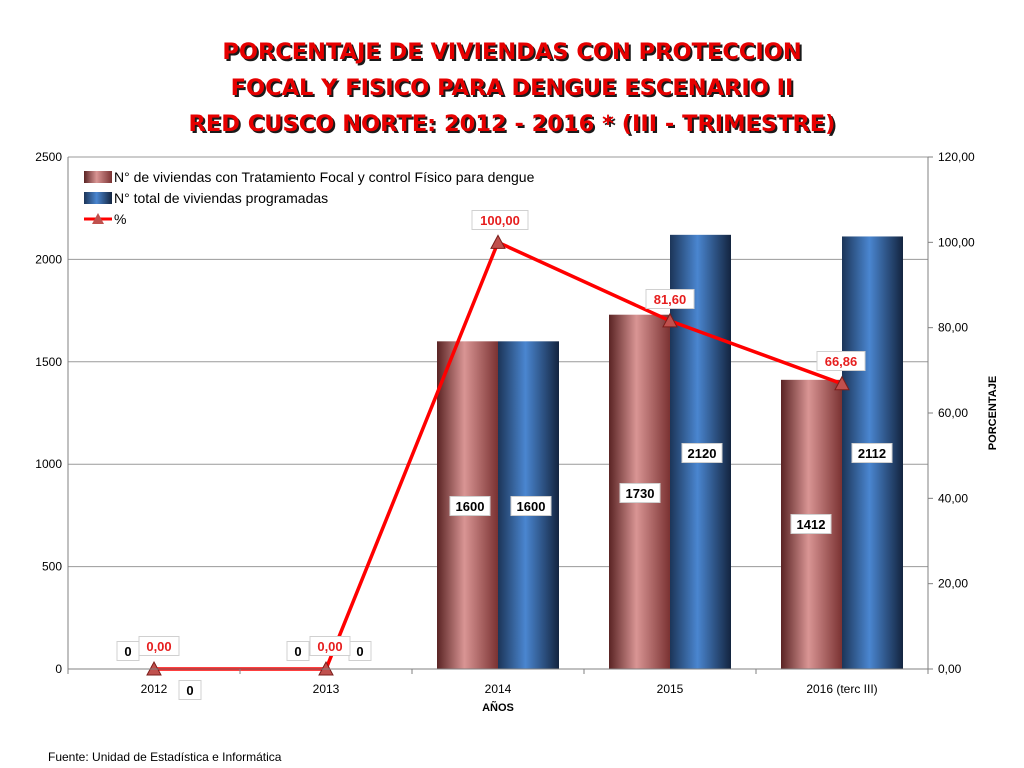  Describe the element at coordinates (953, 328) in the screenshot. I see `y2-tick-label: 80,00` at that location.